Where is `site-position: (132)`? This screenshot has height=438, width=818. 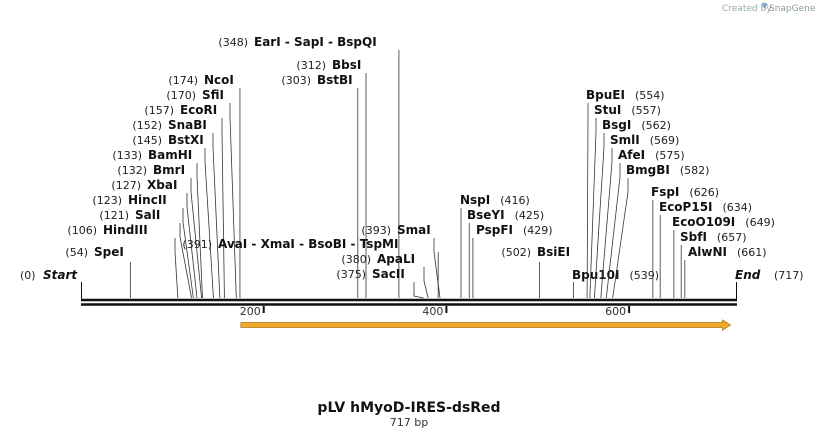 site-position: (132) is located at coordinates (132, 170).